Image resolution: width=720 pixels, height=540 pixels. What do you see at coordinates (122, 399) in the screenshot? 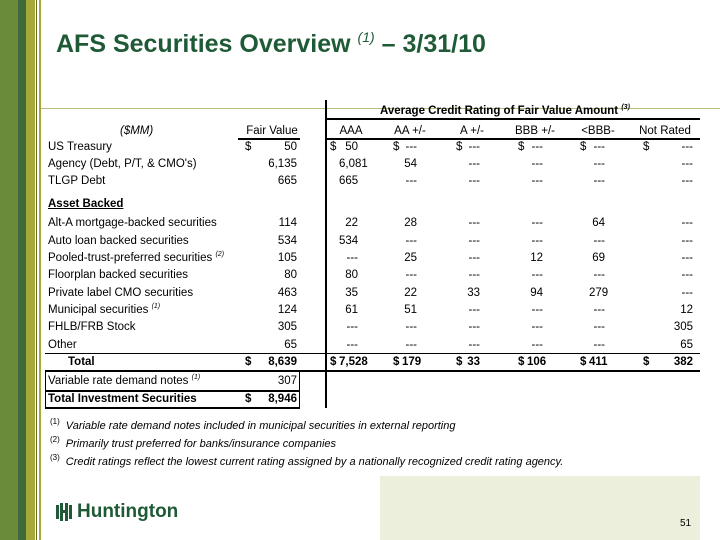
I see `row-label-text: Total Investment Securities` at bounding box center [122, 399].